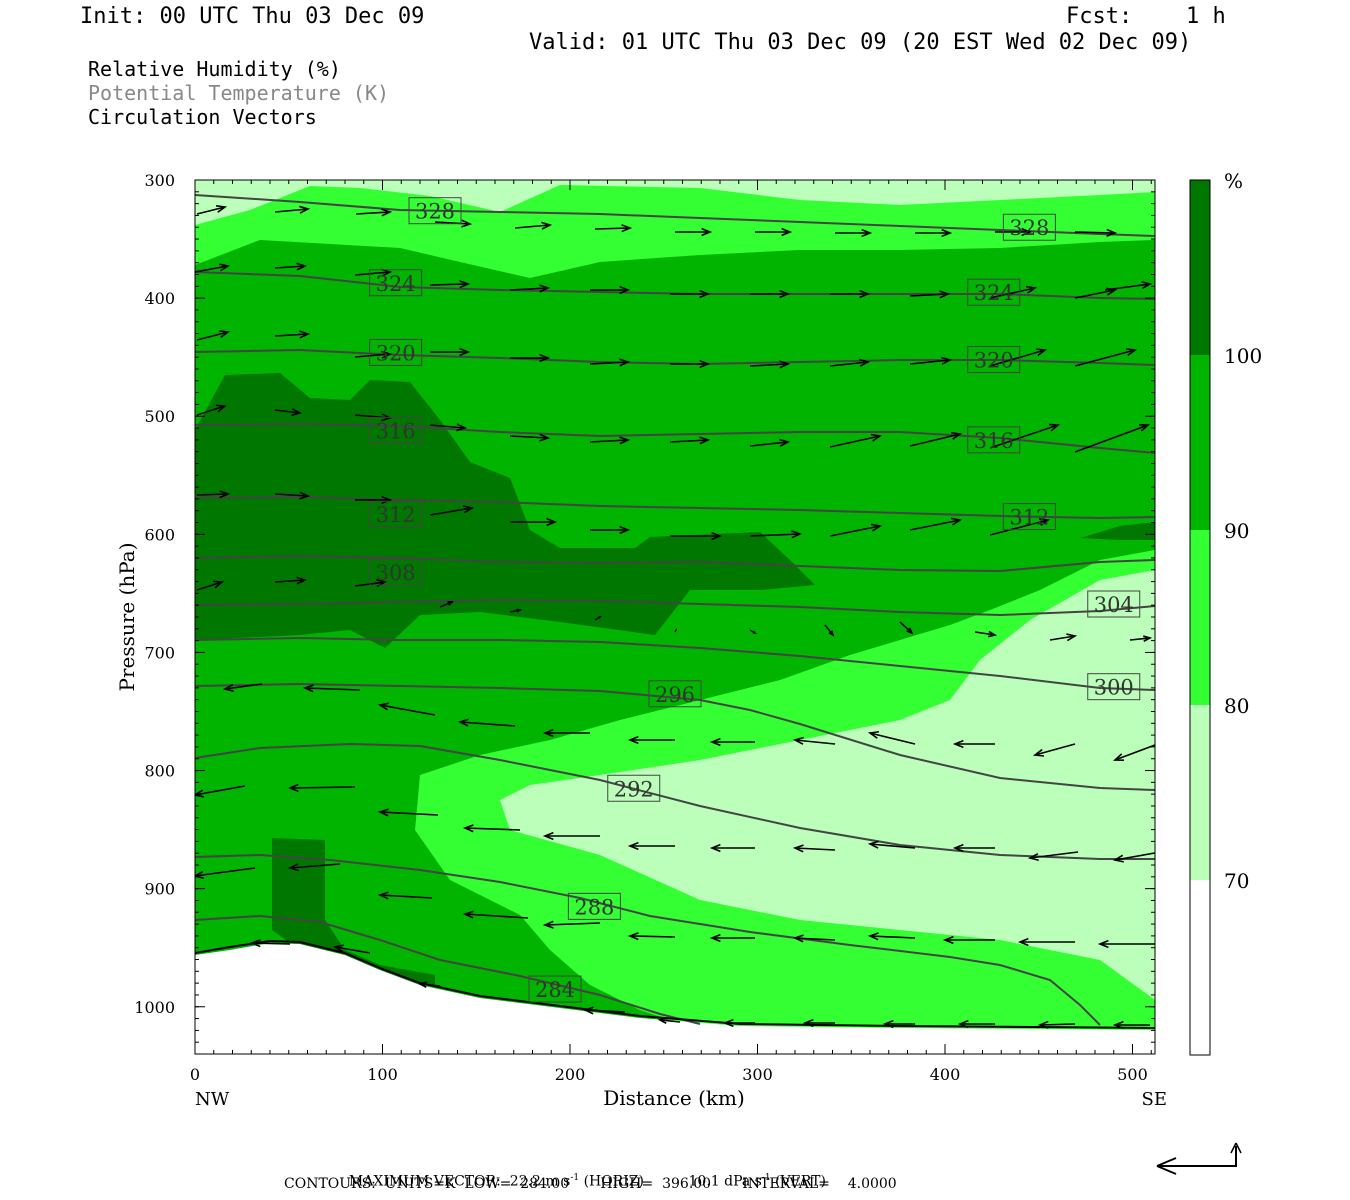 The image size is (1350, 1200). Describe the element at coordinates (1243, 356) in the screenshot. I see `colorbar-tick-100: 100` at that location.